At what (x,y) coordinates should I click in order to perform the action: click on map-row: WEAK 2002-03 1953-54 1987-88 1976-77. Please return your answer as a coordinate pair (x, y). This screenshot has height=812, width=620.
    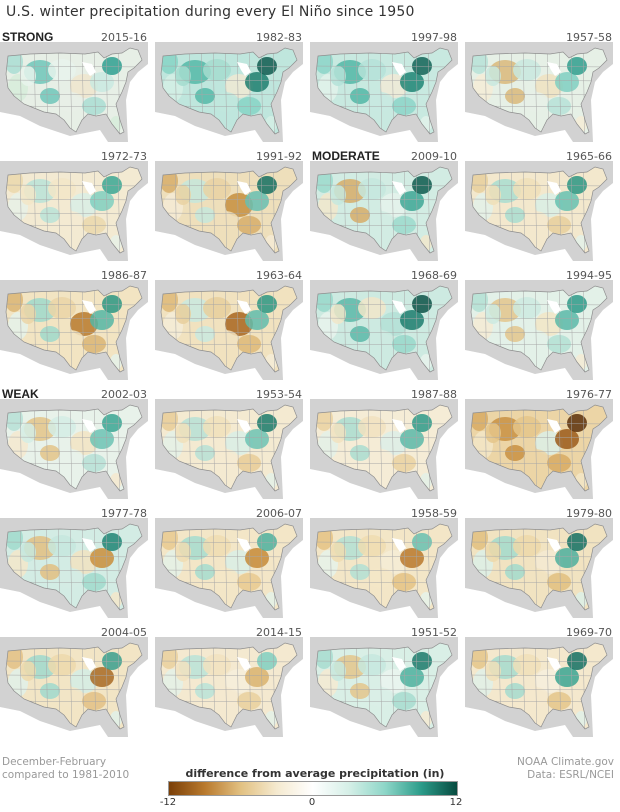
    Looking at the image, I should click on (310, 446).